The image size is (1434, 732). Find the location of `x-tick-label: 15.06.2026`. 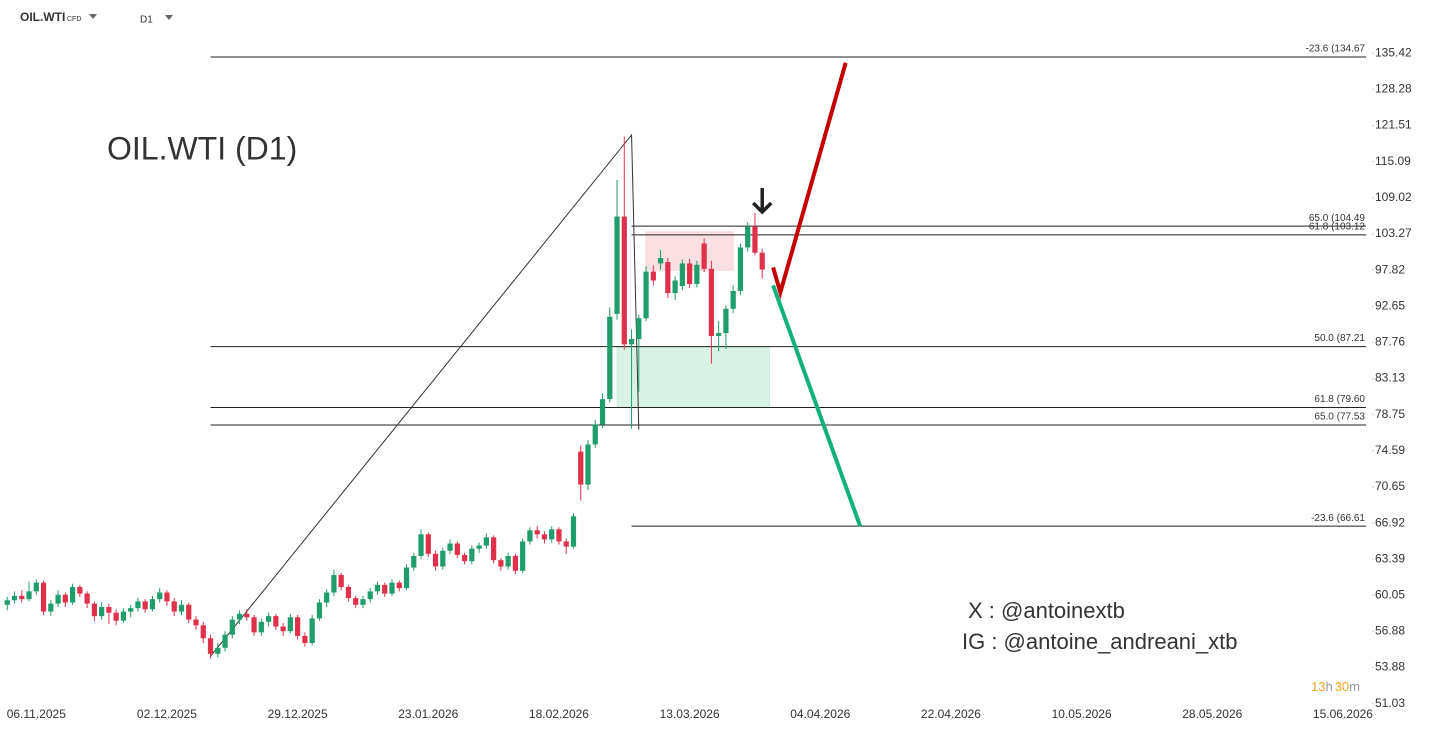

x-tick-label: 15.06.2026 is located at coordinates (1343, 714).